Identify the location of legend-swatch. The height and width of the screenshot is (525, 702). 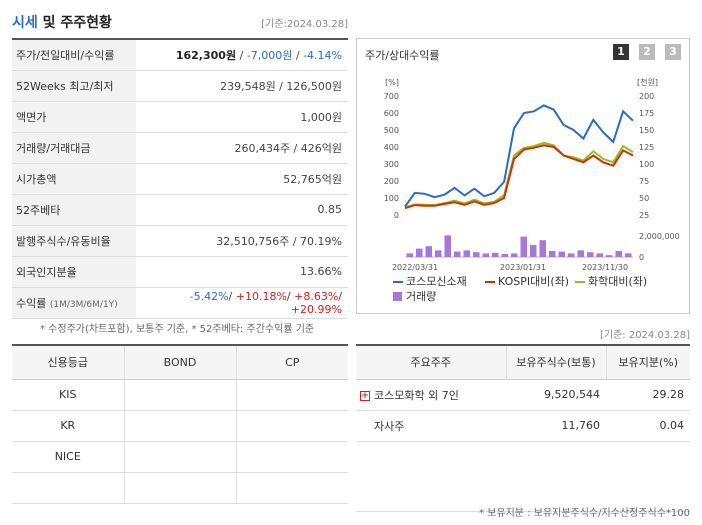
(397, 296).